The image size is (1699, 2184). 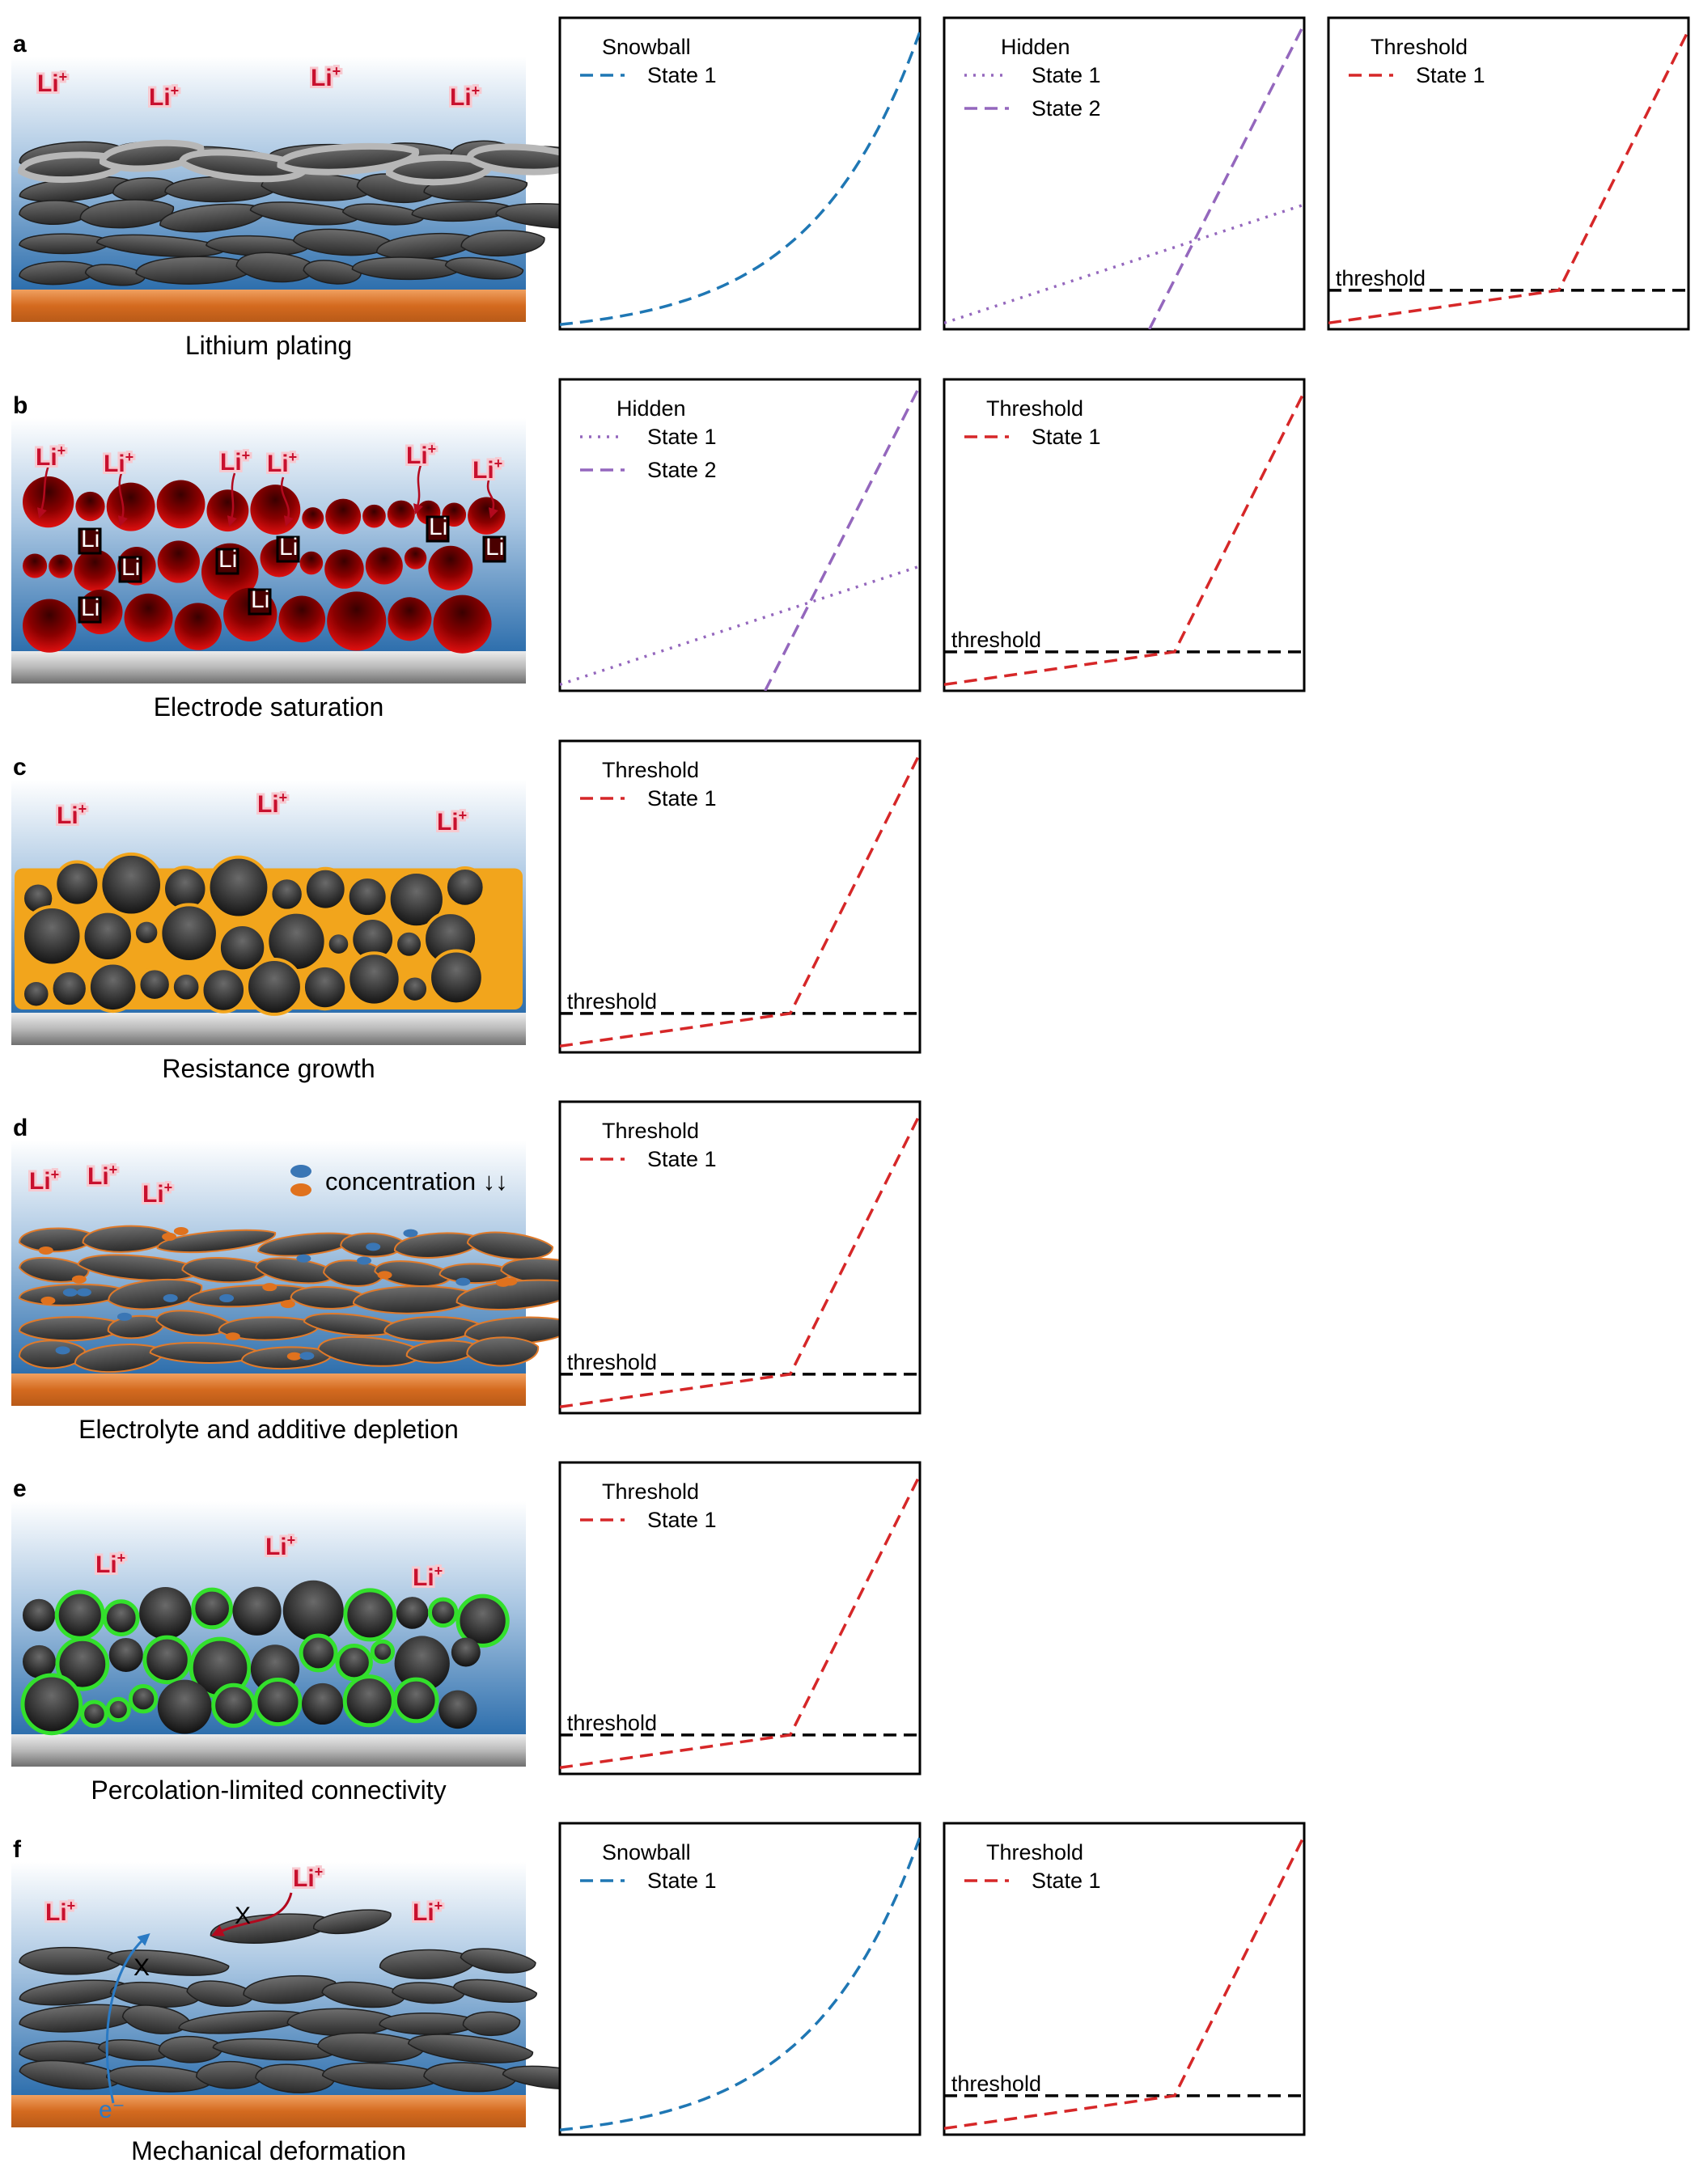 What do you see at coordinates (252, 1914) in the screenshot?
I see `ion-path-arrow` at bounding box center [252, 1914].